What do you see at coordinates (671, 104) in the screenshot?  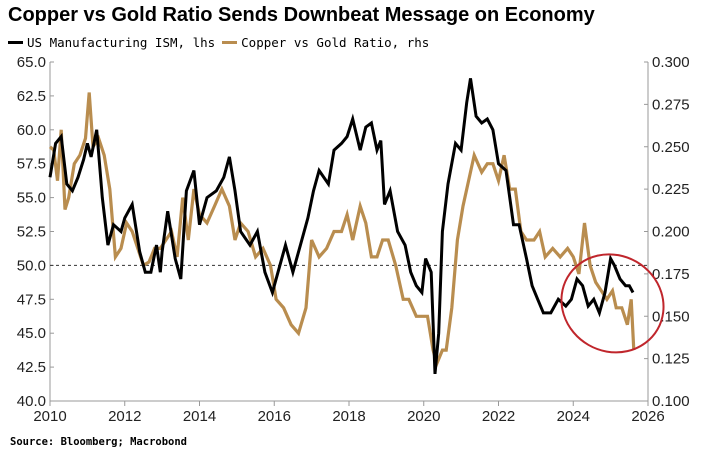 I see `y-right-tick-label: 0.275` at bounding box center [671, 104].